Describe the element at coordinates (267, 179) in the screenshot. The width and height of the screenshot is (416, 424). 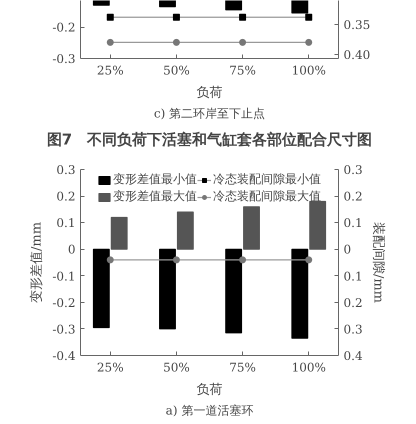
I see `legend-label: 冷态装配间隙最小值` at that location.